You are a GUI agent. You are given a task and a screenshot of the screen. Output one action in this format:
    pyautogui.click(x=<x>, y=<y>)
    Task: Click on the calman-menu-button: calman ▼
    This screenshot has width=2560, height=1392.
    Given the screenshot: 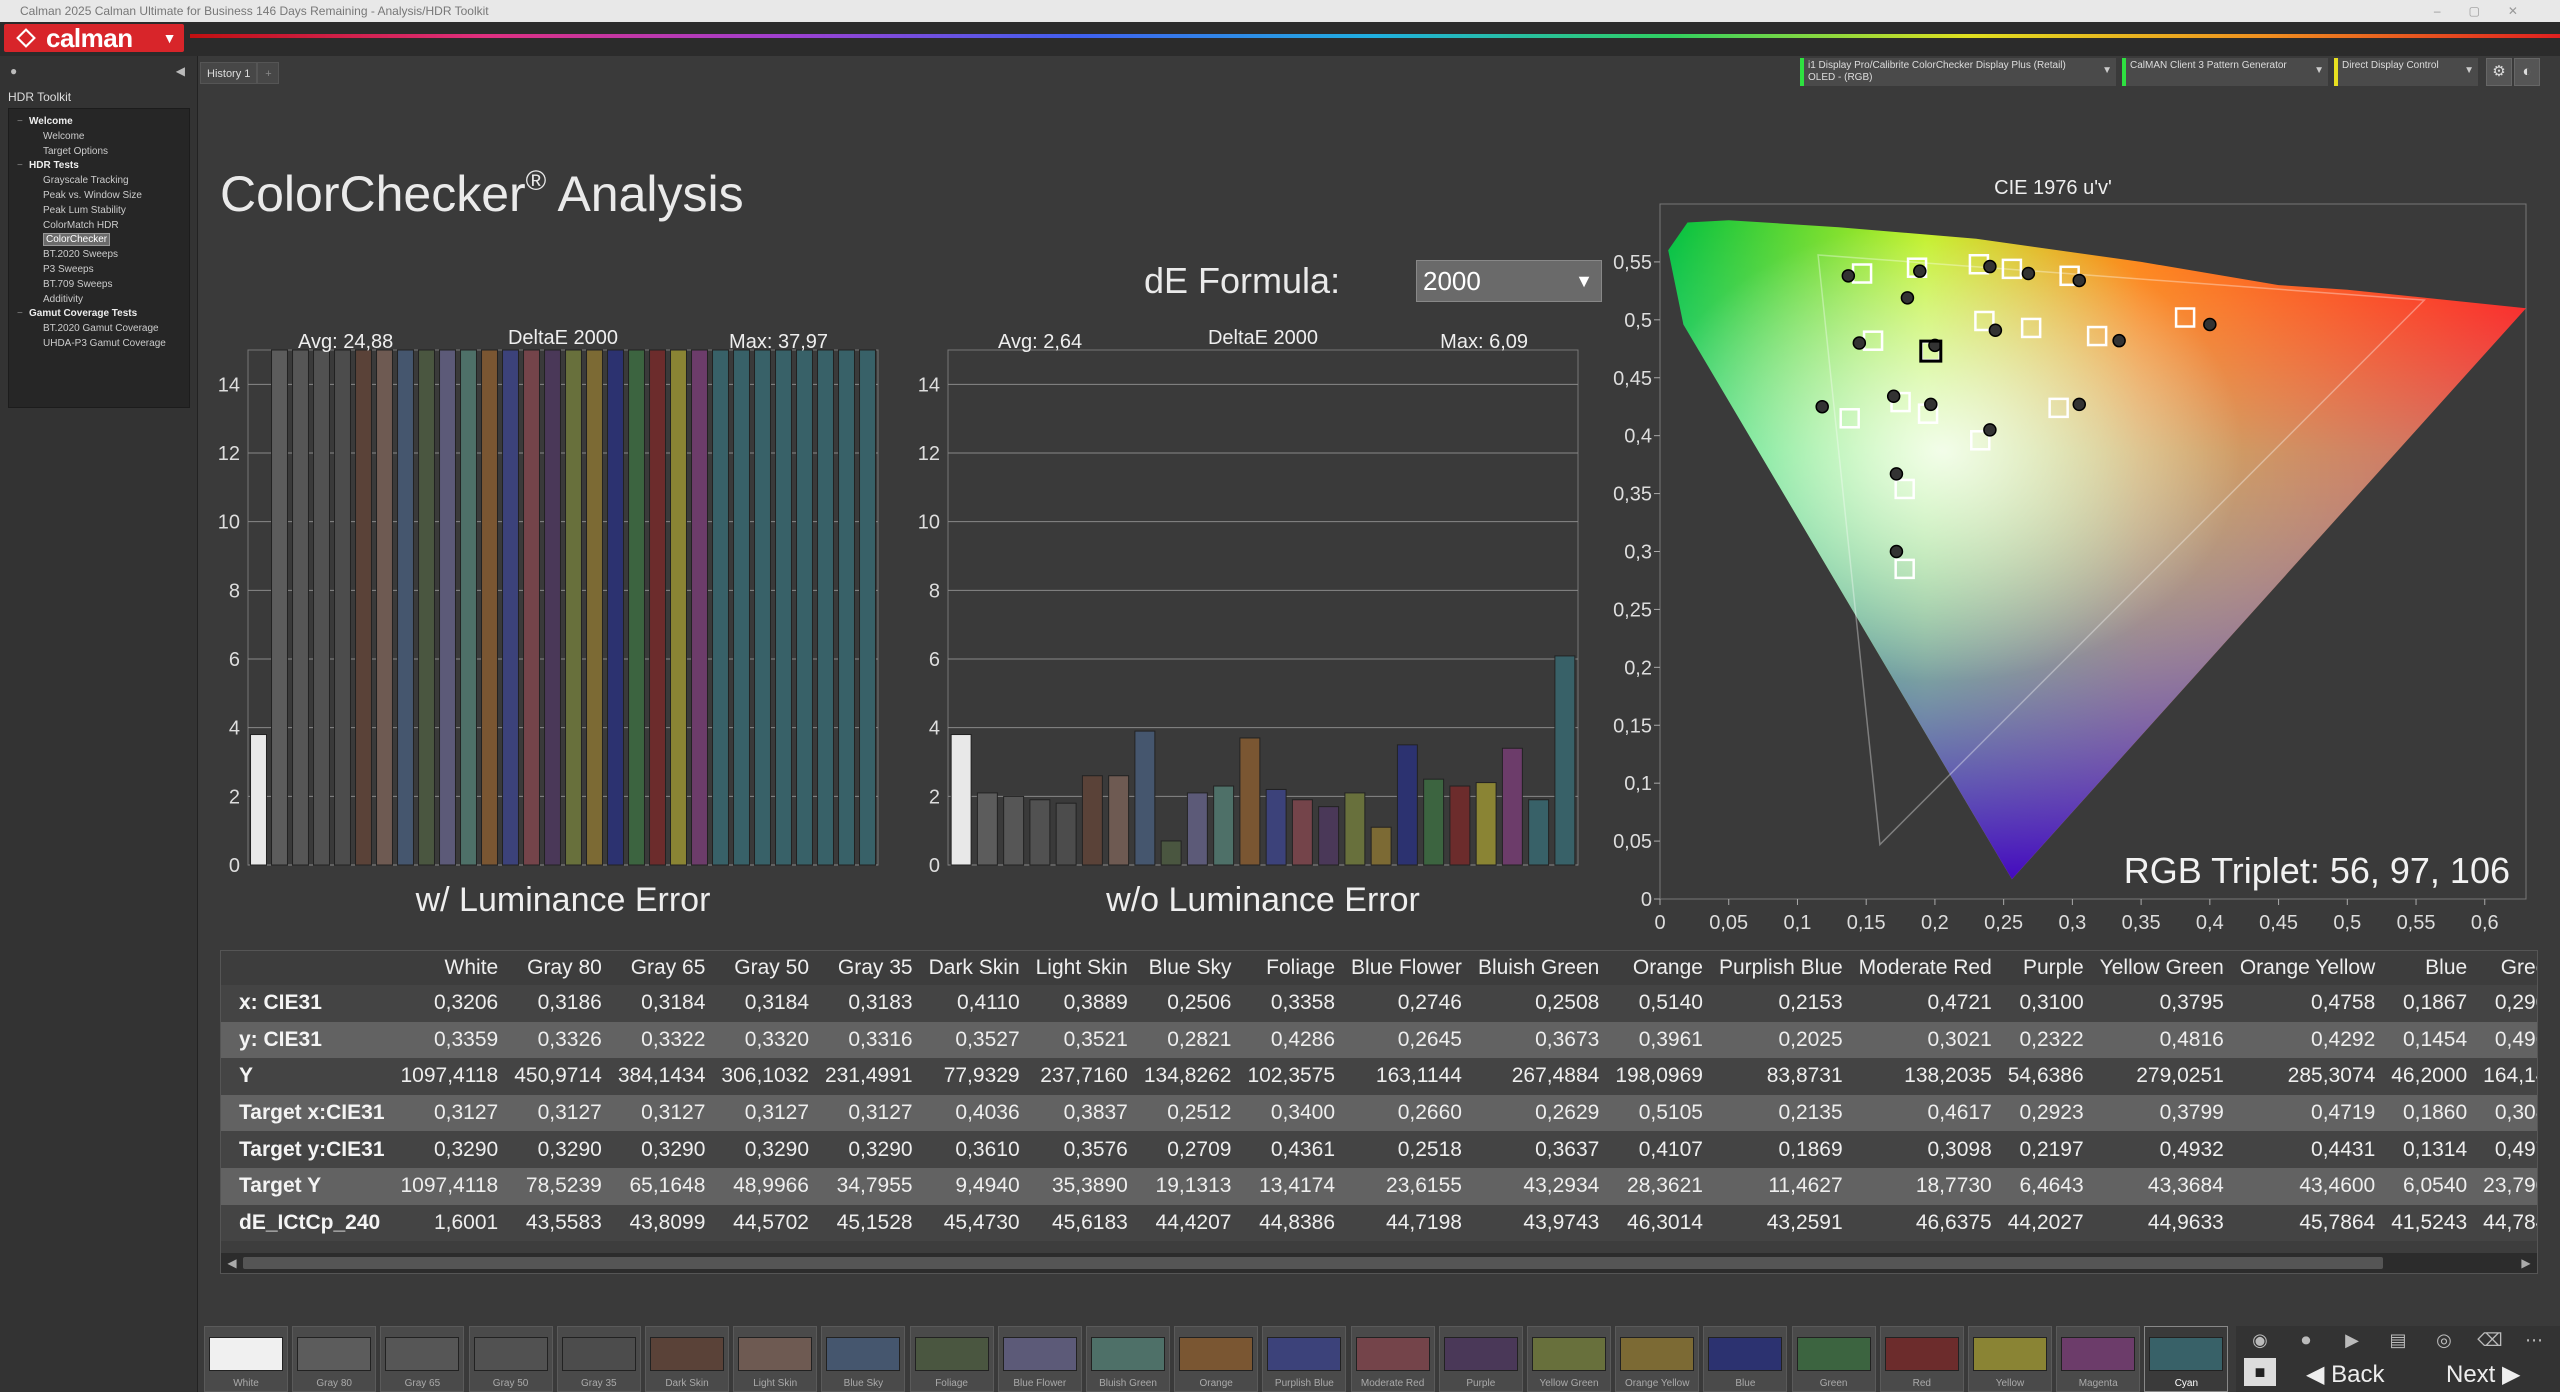 What is the action you would take?
    pyautogui.click(x=94, y=38)
    